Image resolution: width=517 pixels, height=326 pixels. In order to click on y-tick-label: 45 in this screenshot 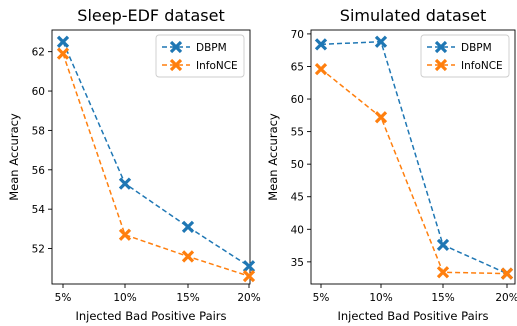, I will do `click(297, 198)`.